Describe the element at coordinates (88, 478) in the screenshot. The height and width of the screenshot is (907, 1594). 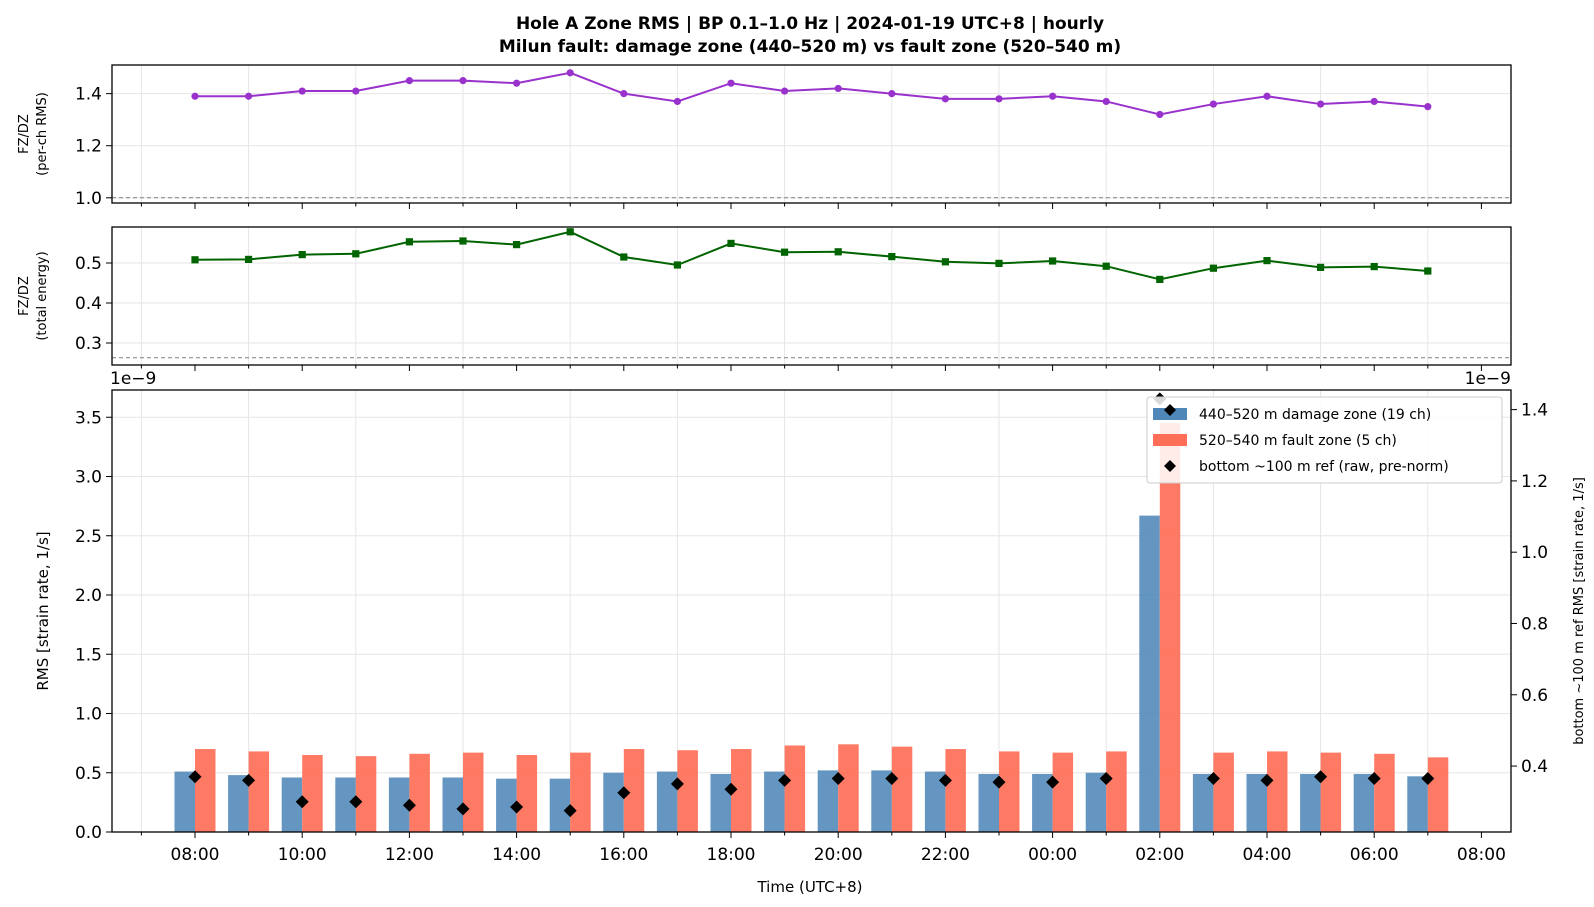
I see `y-tick-label: 3.0` at that location.